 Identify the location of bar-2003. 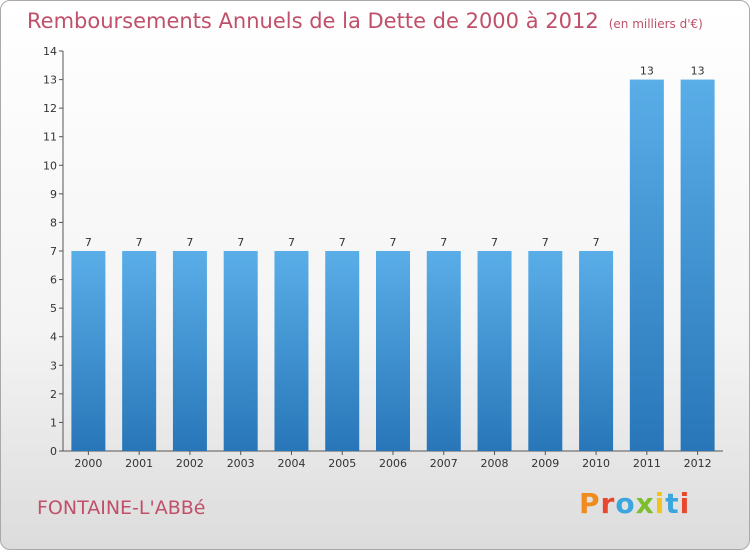
(240, 351).